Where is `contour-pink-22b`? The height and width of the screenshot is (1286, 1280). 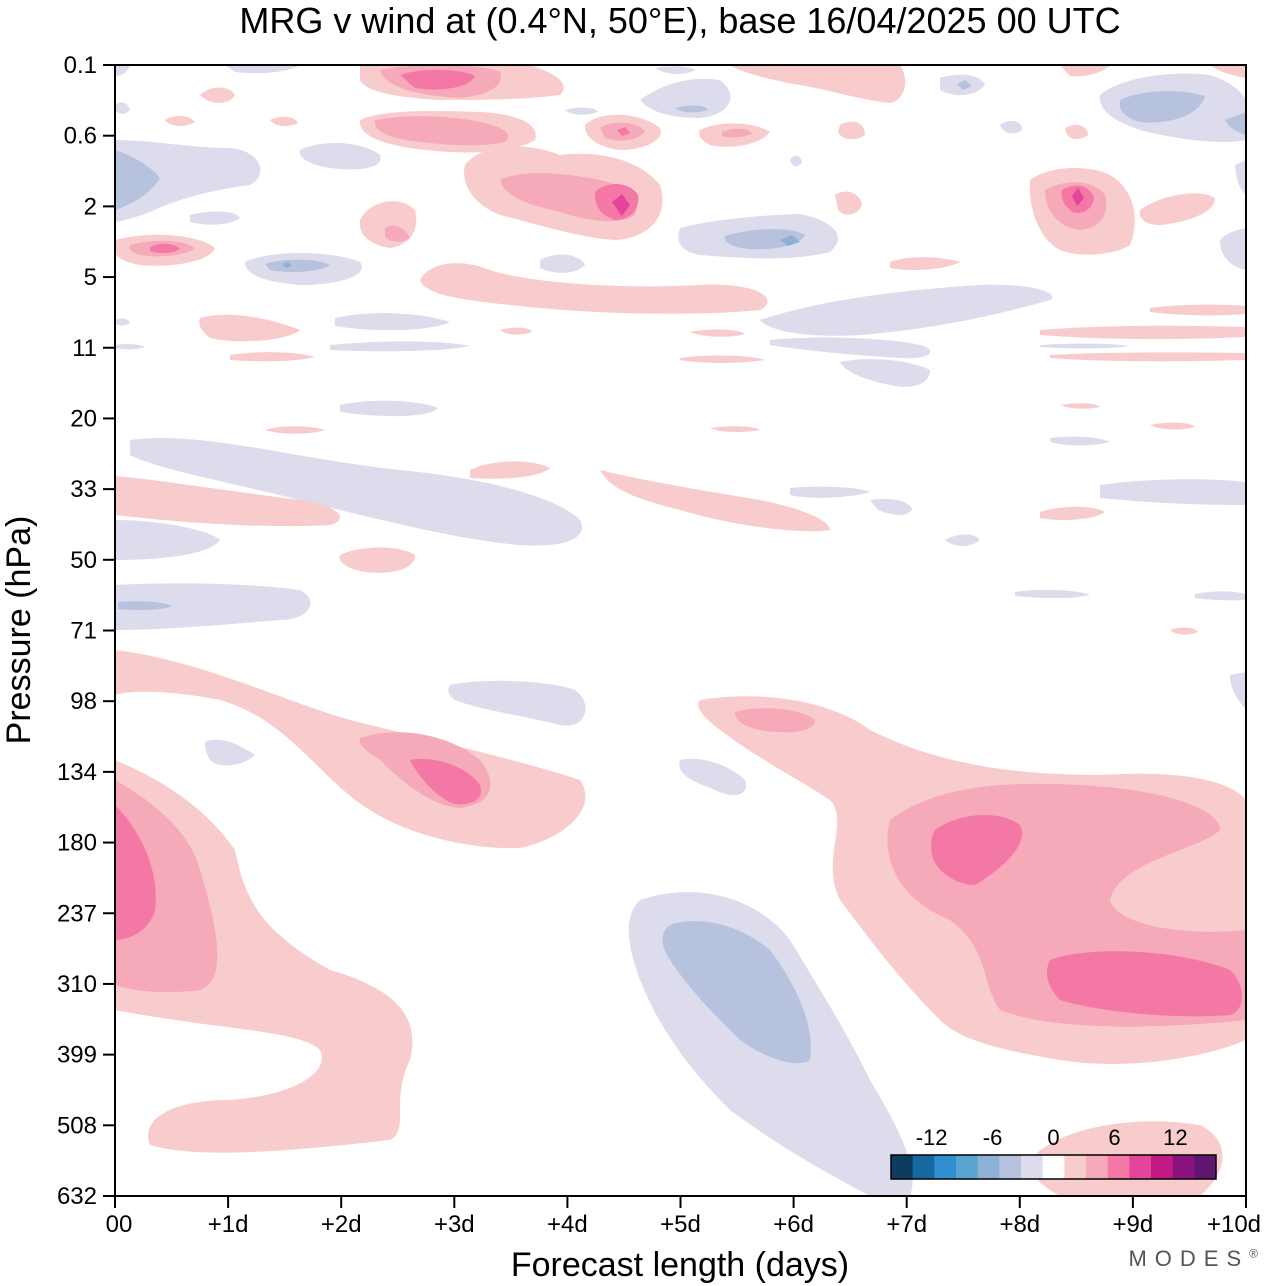 contour-pink-22b is located at coordinates (735, 429).